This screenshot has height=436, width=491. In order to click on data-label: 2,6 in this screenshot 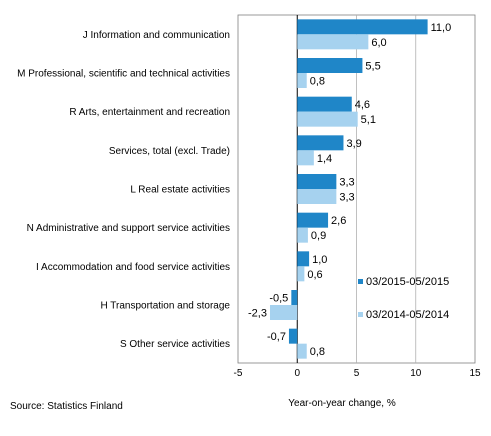, I will do `click(338, 221)`.